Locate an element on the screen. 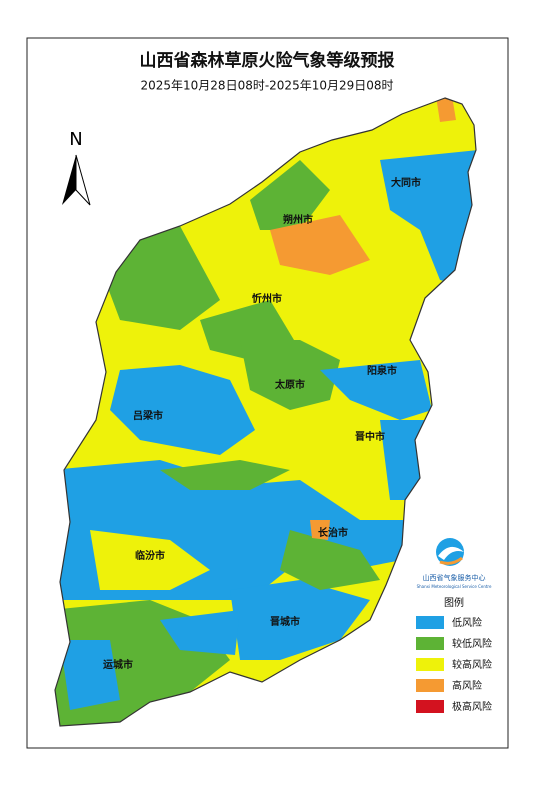 The image size is (534, 792). city-label: 晋中市 is located at coordinates (370, 436).